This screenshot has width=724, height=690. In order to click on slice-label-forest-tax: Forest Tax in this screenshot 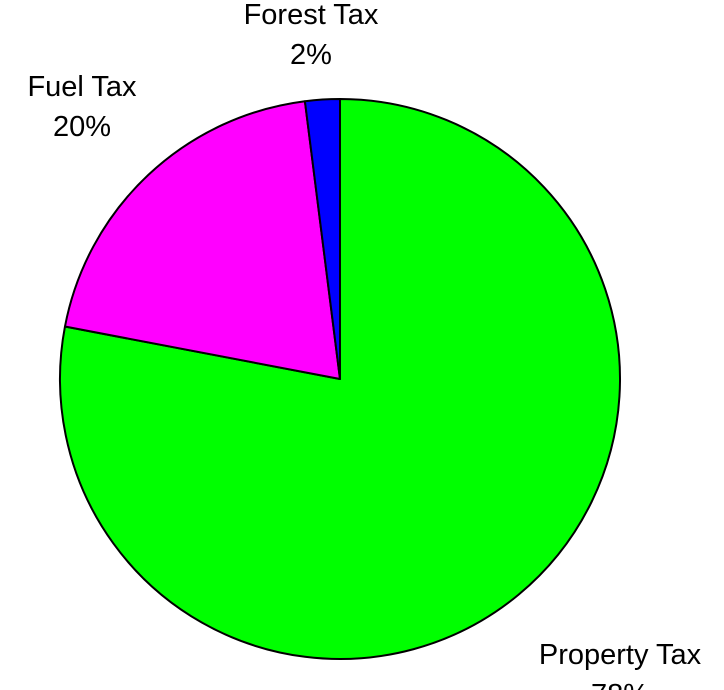, I will do `click(311, 15)`.